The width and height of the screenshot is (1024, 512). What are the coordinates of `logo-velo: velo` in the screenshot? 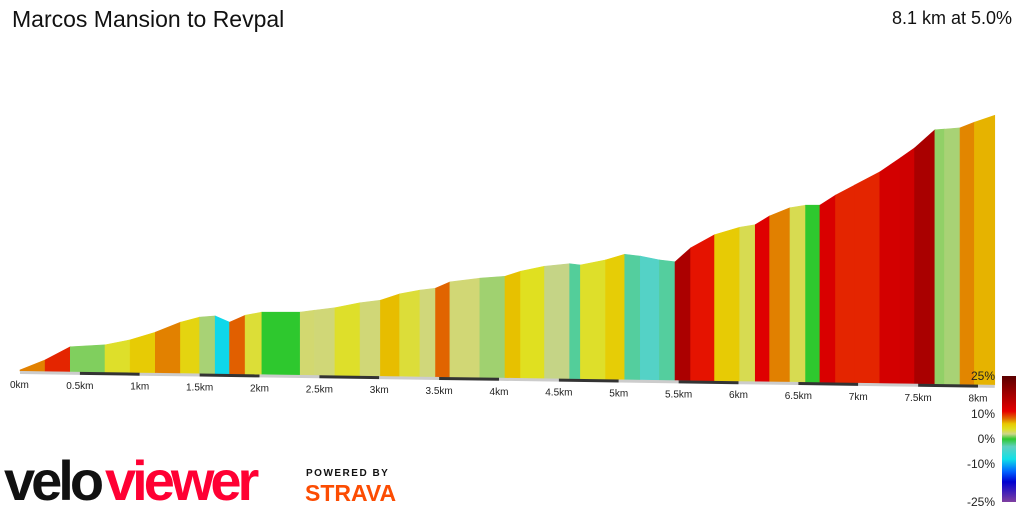 It's located at (53, 480).